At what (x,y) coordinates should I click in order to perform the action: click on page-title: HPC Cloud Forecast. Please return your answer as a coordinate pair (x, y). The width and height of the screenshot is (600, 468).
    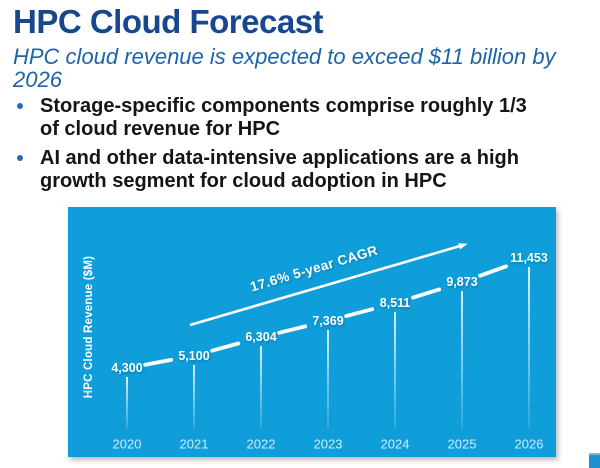
    Looking at the image, I should click on (168, 21).